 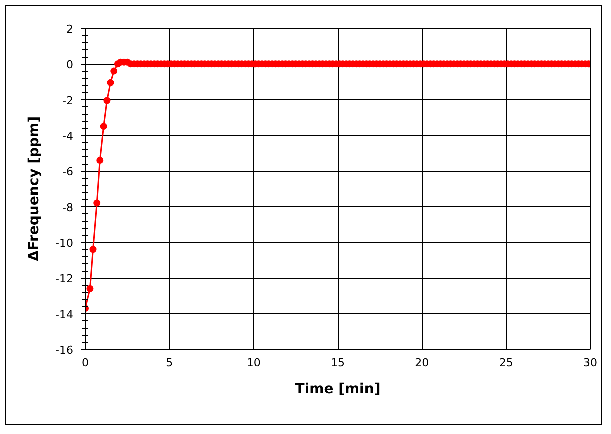 I want to click on x-tick-label: 0, so click(x=85, y=363).